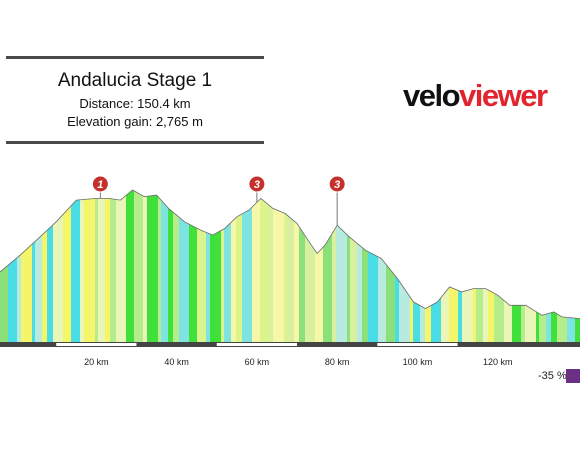  I want to click on top-rule, so click(135, 57).